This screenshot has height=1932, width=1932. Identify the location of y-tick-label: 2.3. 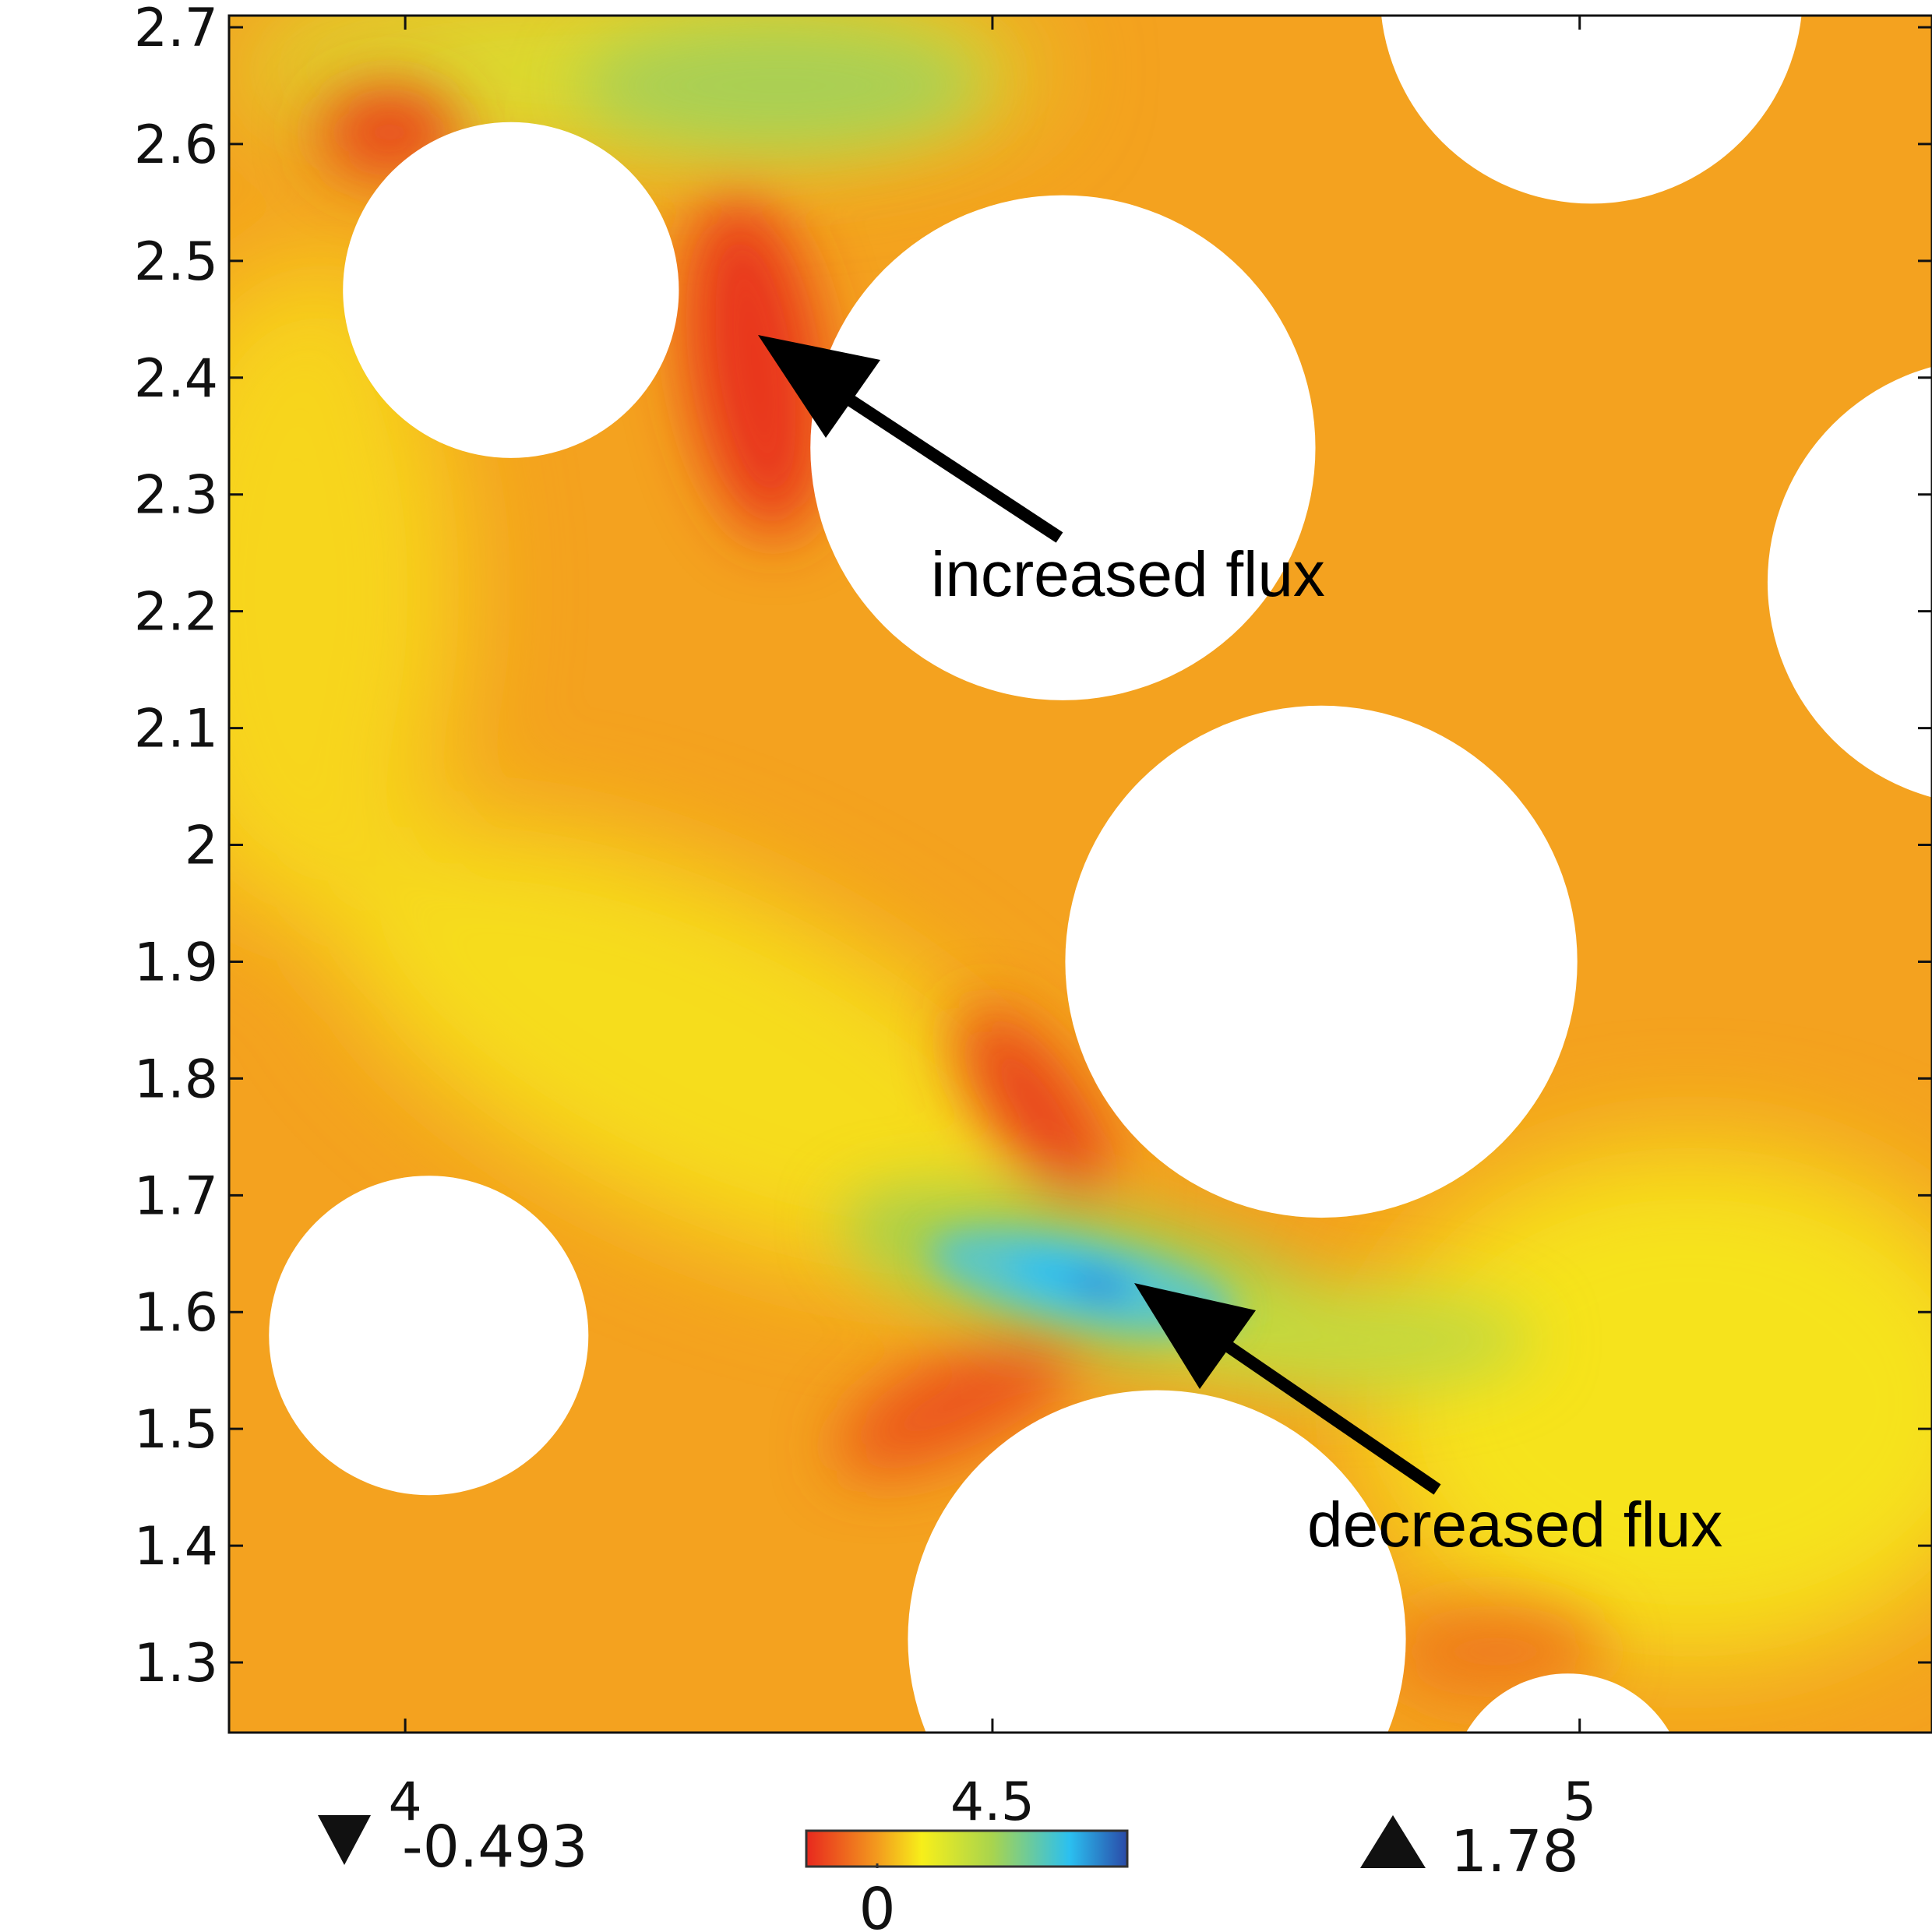
(176, 496).